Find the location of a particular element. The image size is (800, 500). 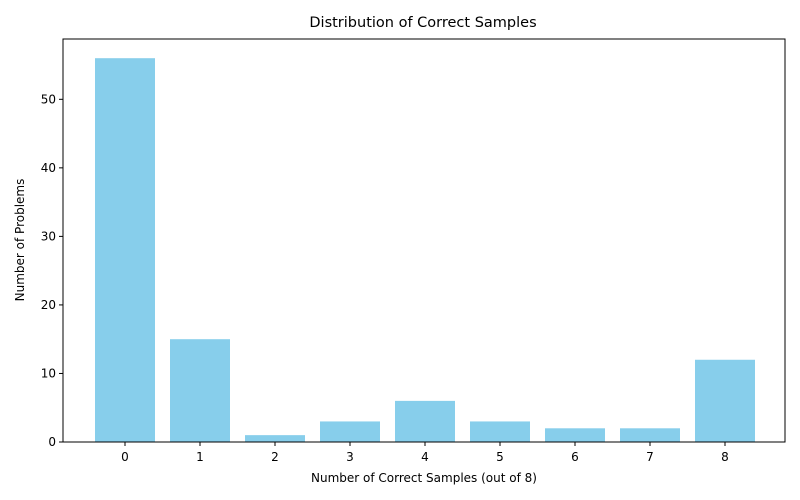

chart-title: Distribution of Correct Samples is located at coordinates (422, 23).